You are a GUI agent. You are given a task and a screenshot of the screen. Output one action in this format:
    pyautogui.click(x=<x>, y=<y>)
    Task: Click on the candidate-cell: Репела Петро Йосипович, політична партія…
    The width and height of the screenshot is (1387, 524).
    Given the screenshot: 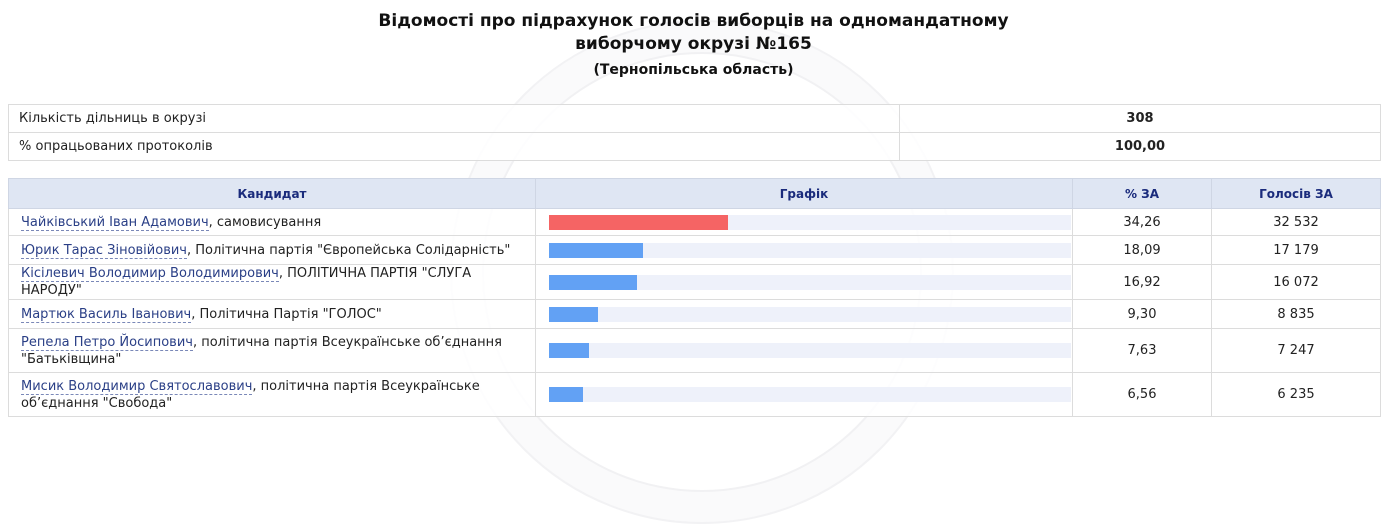 What is the action you would take?
    pyautogui.click(x=272, y=350)
    